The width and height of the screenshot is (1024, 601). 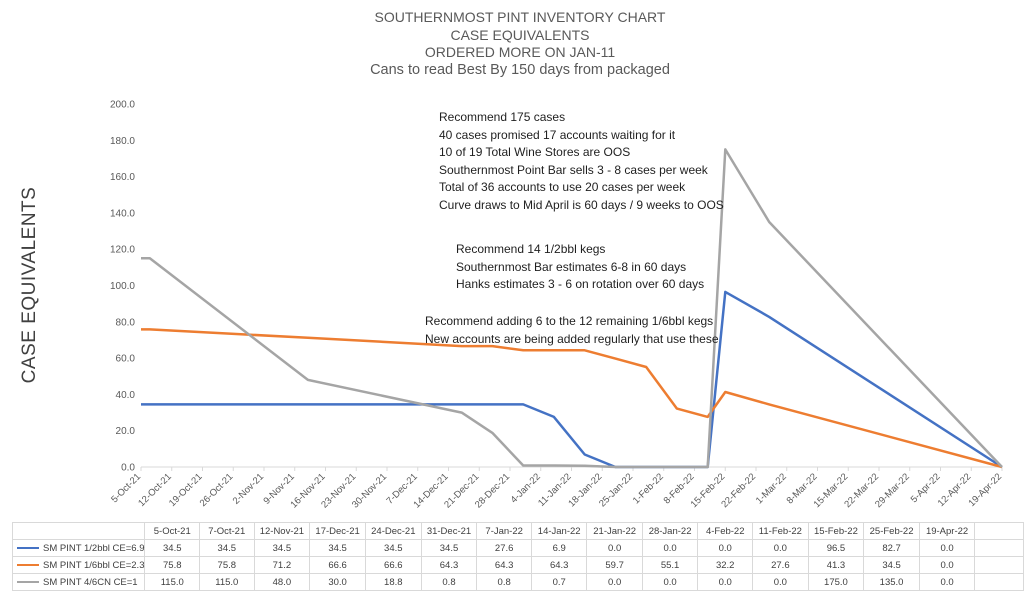 What do you see at coordinates (891, 548) in the screenshot?
I see `table-cell: 82.7` at bounding box center [891, 548].